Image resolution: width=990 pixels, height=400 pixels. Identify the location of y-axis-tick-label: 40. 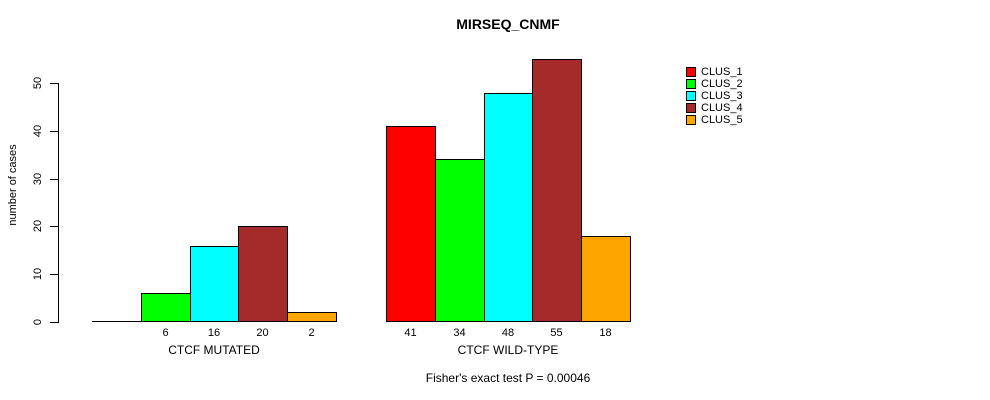
(38, 131).